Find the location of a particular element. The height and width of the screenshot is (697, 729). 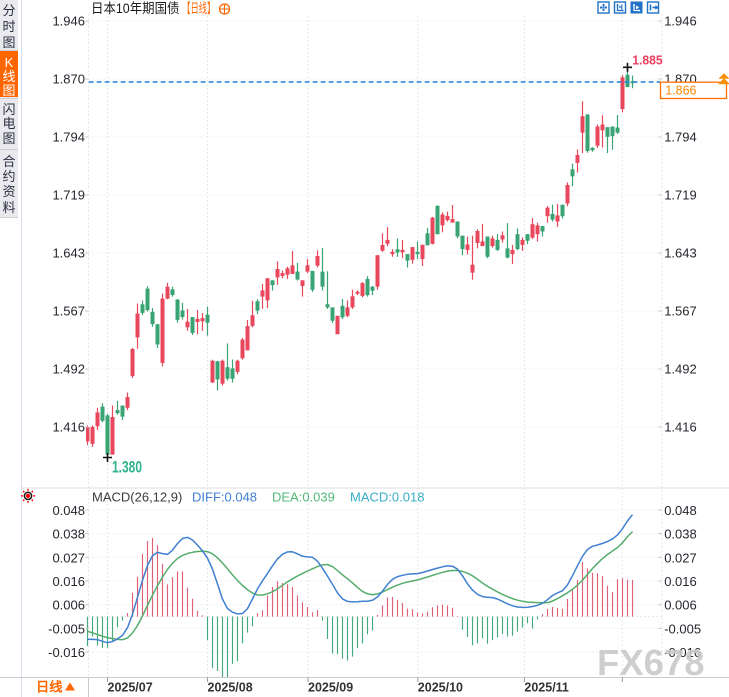

svg-text: DIFF:0.048 is located at coordinates (224, 497).